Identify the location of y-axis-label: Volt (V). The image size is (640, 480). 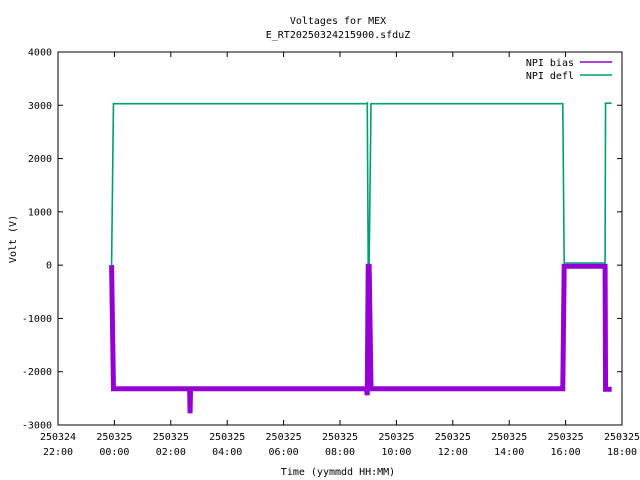
(13, 239).